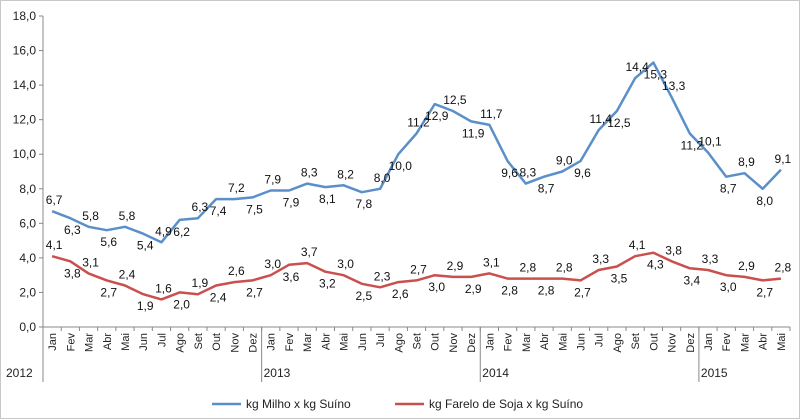 The width and height of the screenshot is (800, 419). What do you see at coordinates (54, 200) in the screenshot?
I see `data-label: 6,7` at bounding box center [54, 200].